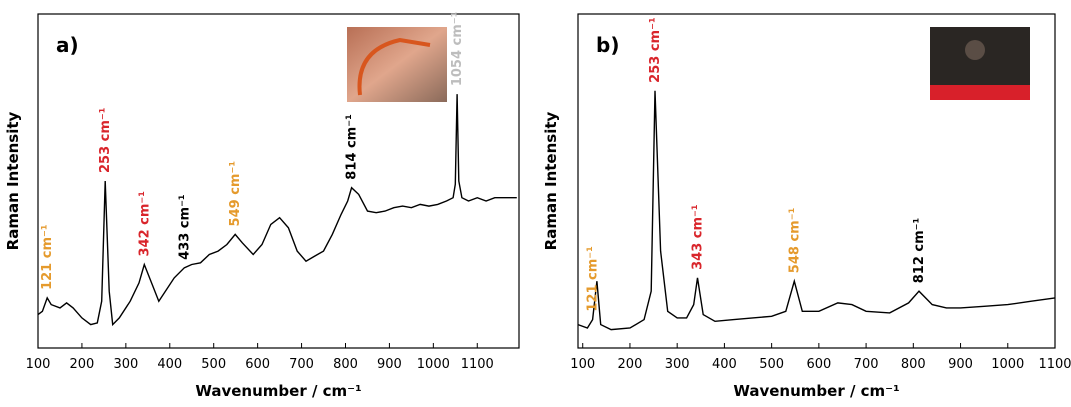 The width and height of the screenshot is (1071, 407). I want to click on peak-label: 343 cm⁻¹, so click(697, 236).